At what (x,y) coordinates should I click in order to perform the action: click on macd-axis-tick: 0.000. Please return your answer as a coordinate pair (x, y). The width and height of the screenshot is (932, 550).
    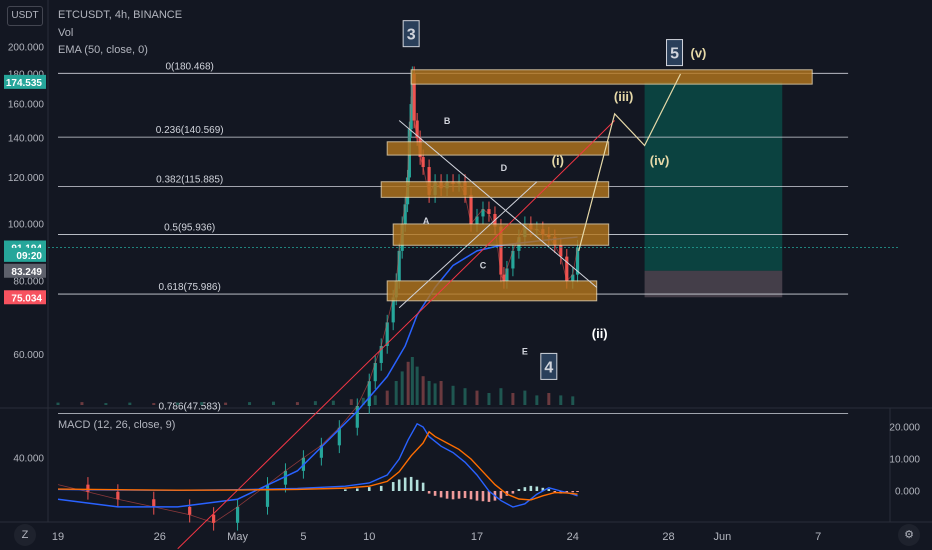
    Looking at the image, I should click on (907, 492).